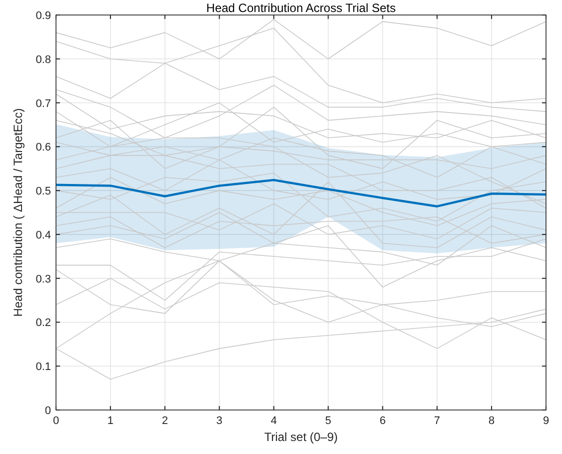 This screenshot has width=562, height=454. I want to click on x-tick-label: 5, so click(328, 421).